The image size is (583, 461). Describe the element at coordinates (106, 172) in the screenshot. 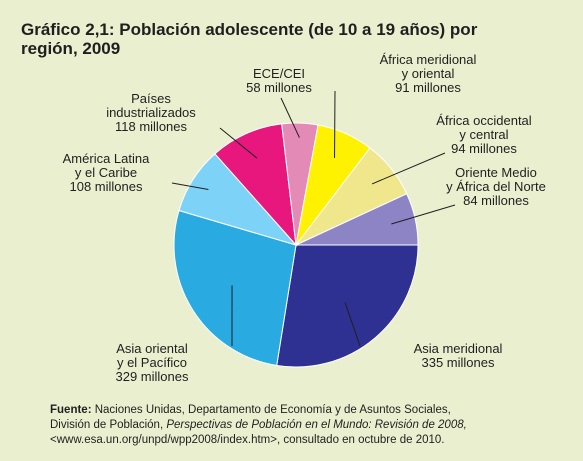

I see `slice-label-america-latina-caribe: América Latina y el Caribe 108 millones` at that location.